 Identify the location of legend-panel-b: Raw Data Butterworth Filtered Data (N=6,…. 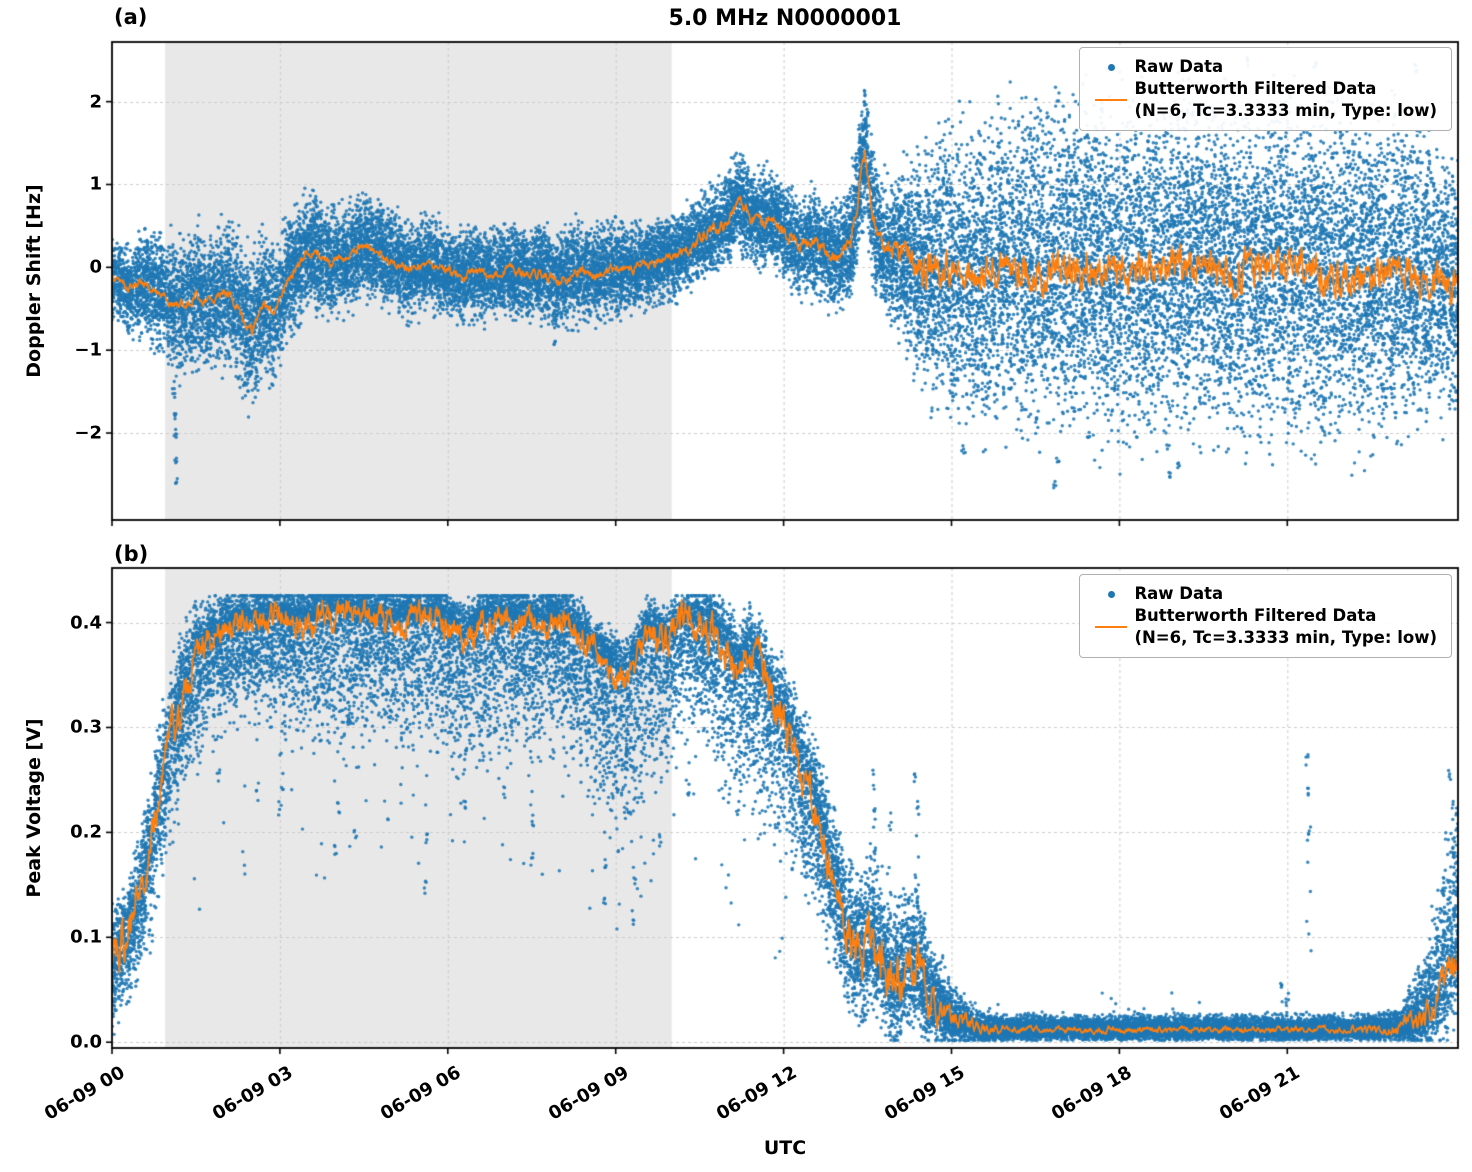
(1265, 616).